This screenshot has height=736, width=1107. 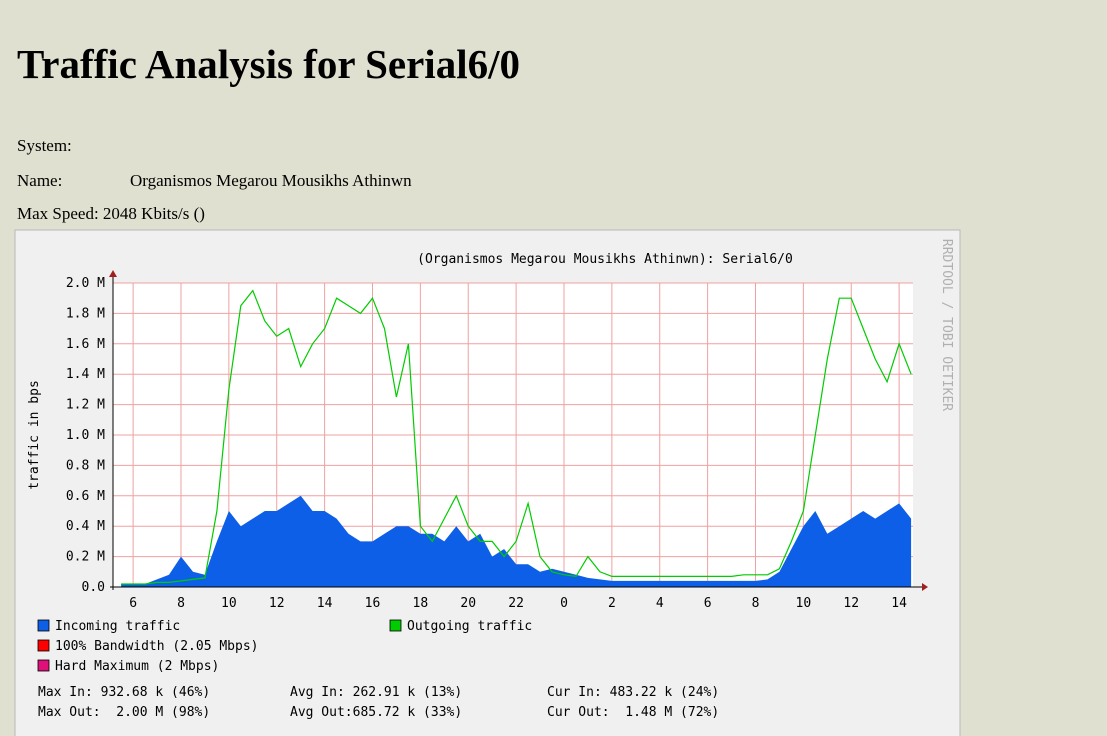 What do you see at coordinates (117, 626) in the screenshot?
I see `legend-label: Incoming traffic` at bounding box center [117, 626].